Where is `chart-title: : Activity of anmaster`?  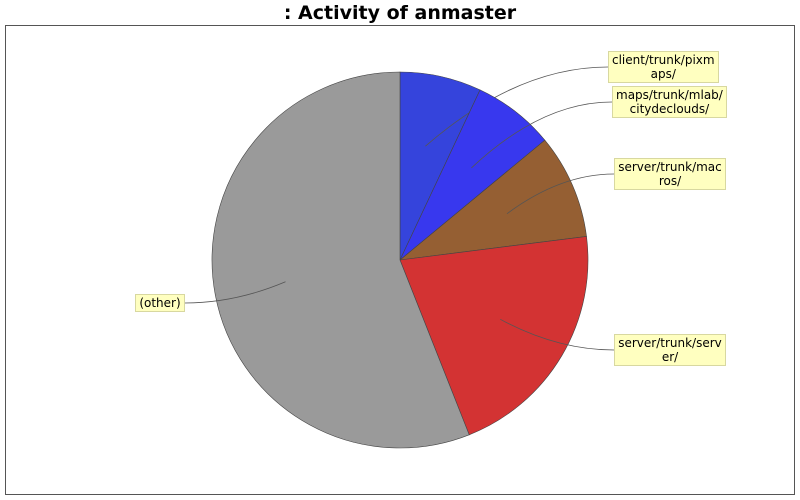
chart-title: : Activity of anmaster is located at coordinates (400, 13).